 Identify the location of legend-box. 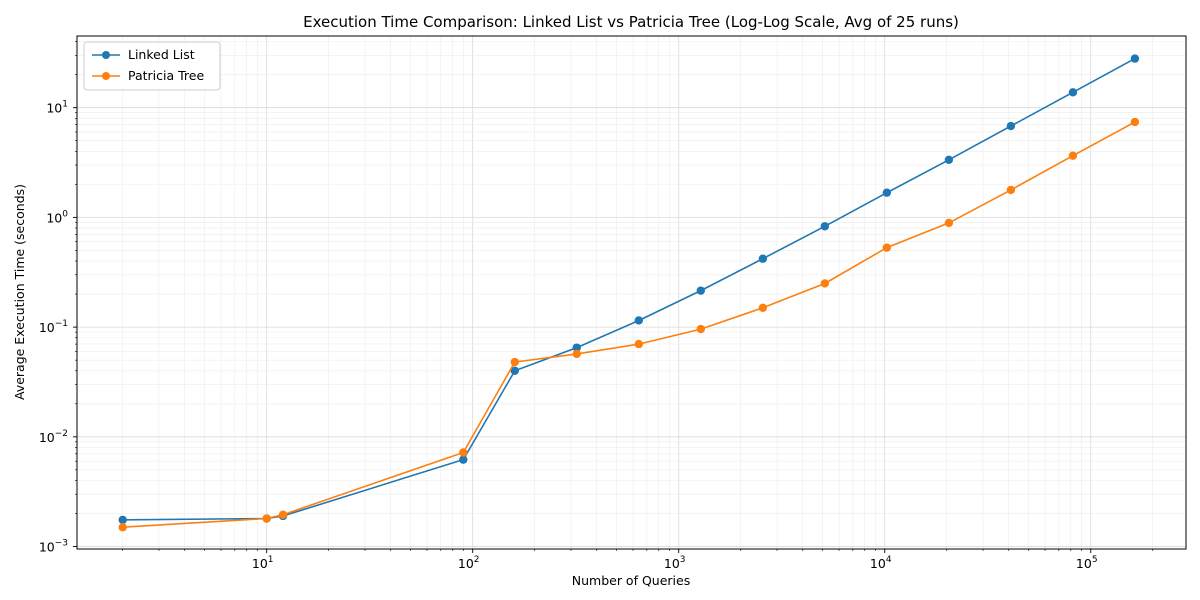
(152, 66).